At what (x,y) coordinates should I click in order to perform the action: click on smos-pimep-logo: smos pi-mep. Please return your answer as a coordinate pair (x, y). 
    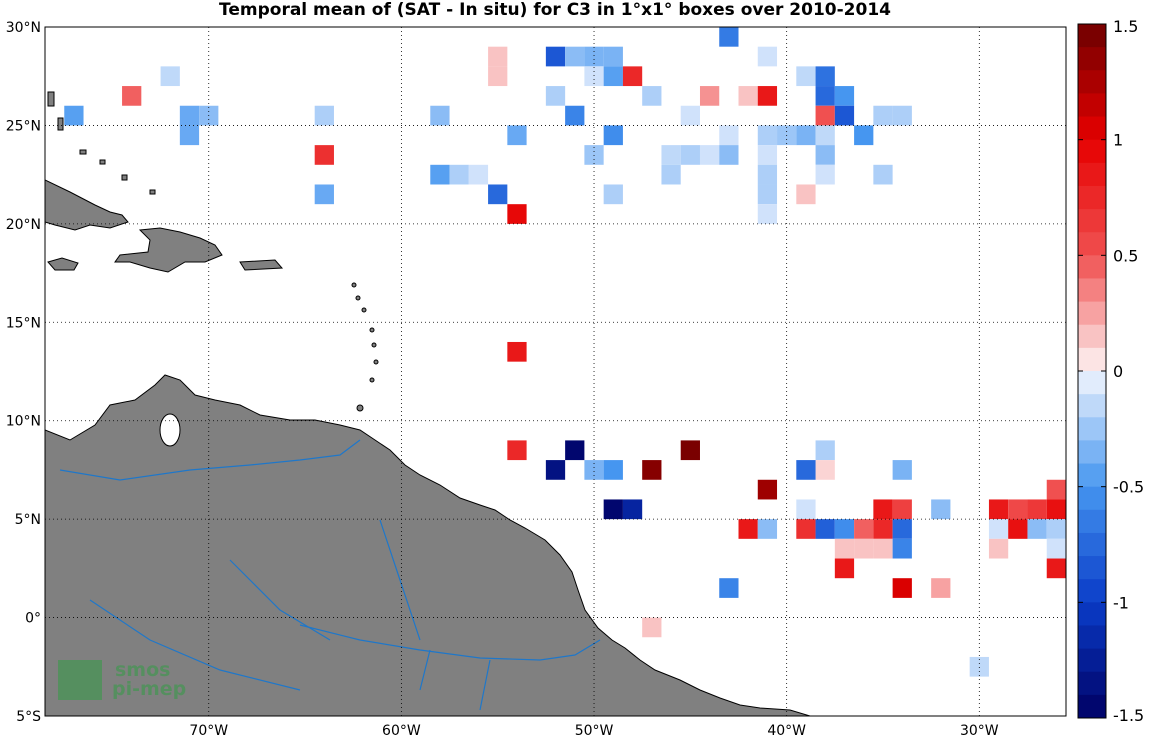
    Looking at the image, I should click on (122, 679).